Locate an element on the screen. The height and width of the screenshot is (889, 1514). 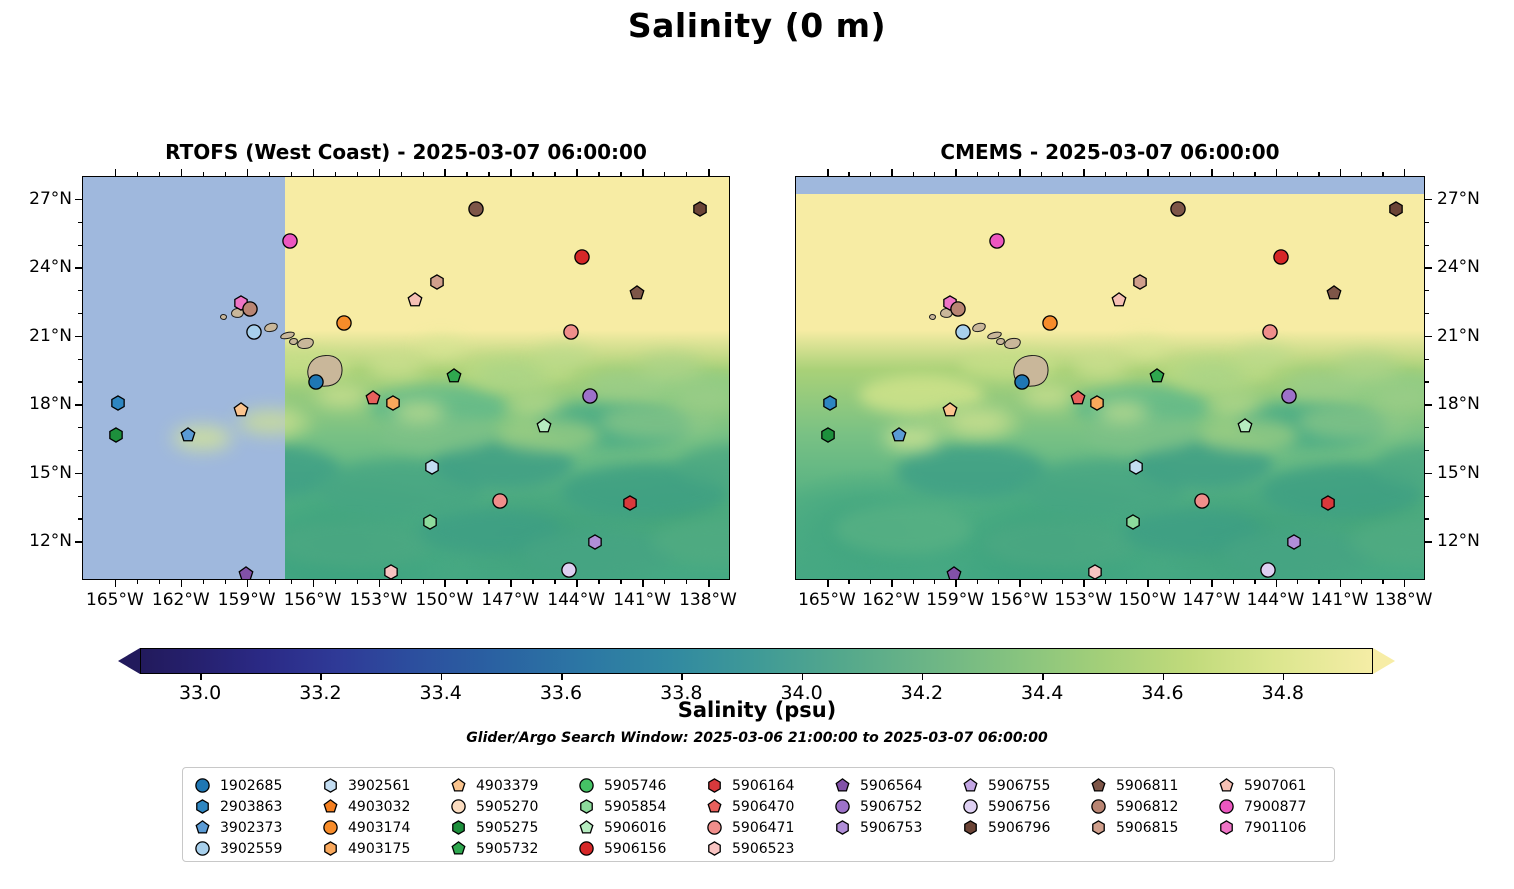
legend-item-4903174: 4903174 is located at coordinates (383, 827).